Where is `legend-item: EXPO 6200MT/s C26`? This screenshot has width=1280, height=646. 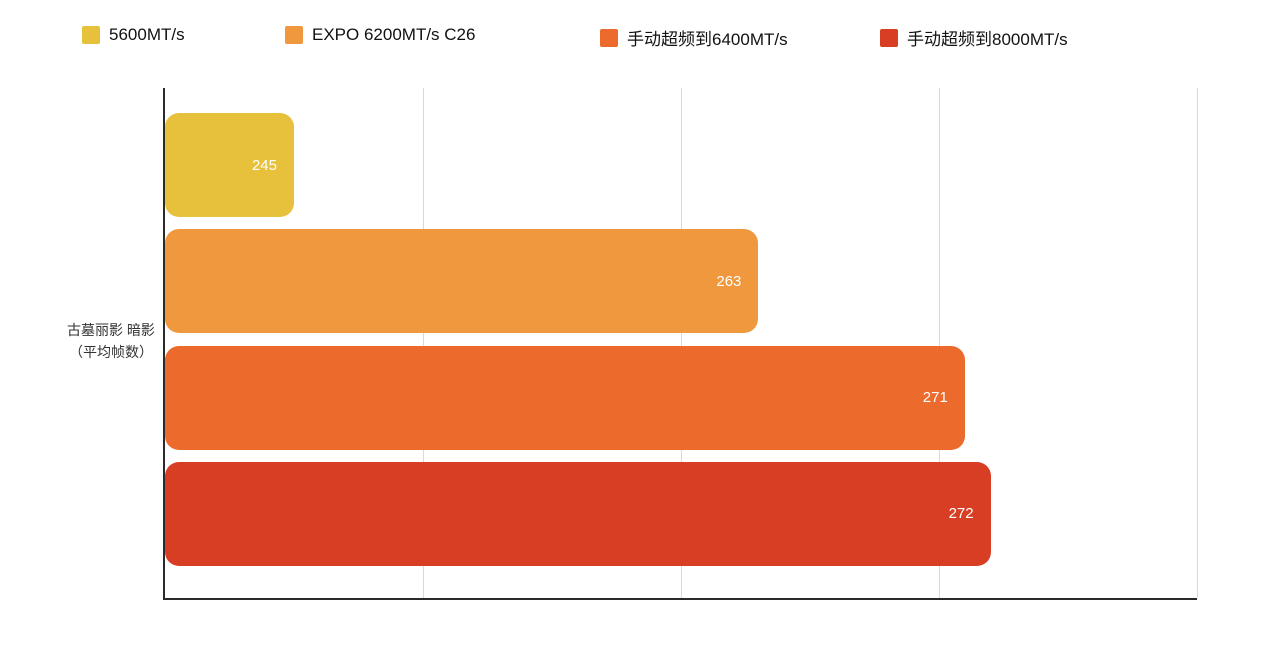 legend-item: EXPO 6200MT/s C26 is located at coordinates (380, 35).